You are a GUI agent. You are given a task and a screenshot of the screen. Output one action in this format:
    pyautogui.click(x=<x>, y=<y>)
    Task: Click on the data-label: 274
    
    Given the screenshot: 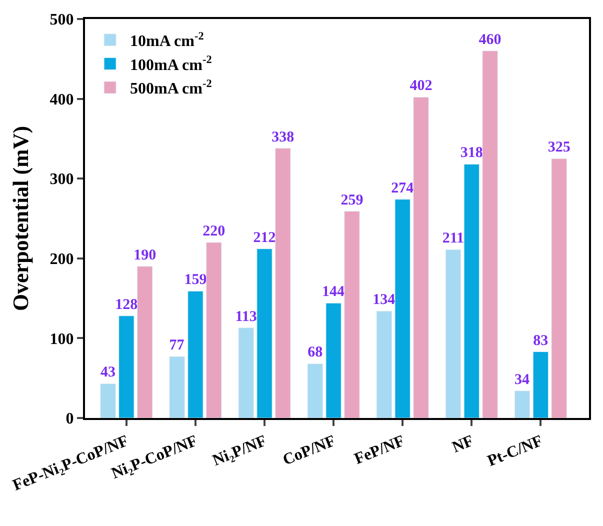 What is the action you would take?
    pyautogui.click(x=402, y=188)
    